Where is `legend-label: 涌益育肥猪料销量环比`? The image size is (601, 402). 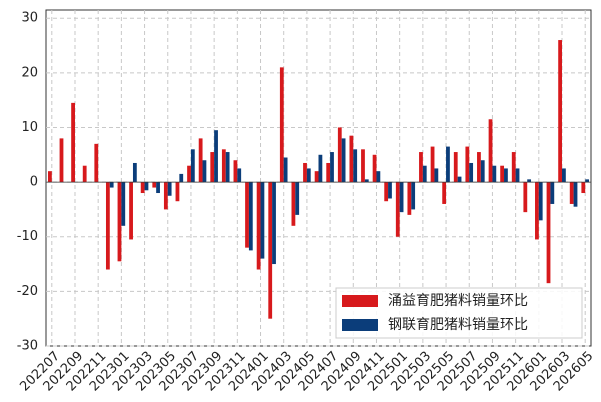 legend-label: 涌益育肥猪料销量环比 is located at coordinates (458, 301).